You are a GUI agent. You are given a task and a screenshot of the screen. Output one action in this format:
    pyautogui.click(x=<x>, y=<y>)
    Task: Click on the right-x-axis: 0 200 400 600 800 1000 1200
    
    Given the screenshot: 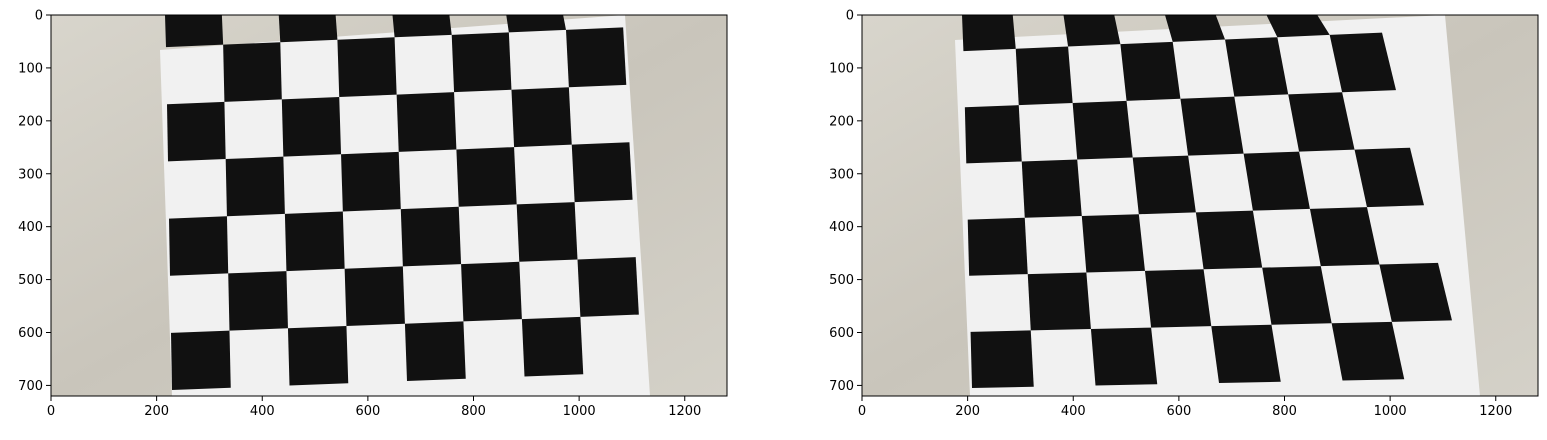 What is the action you would take?
    pyautogui.click(x=1185, y=407)
    